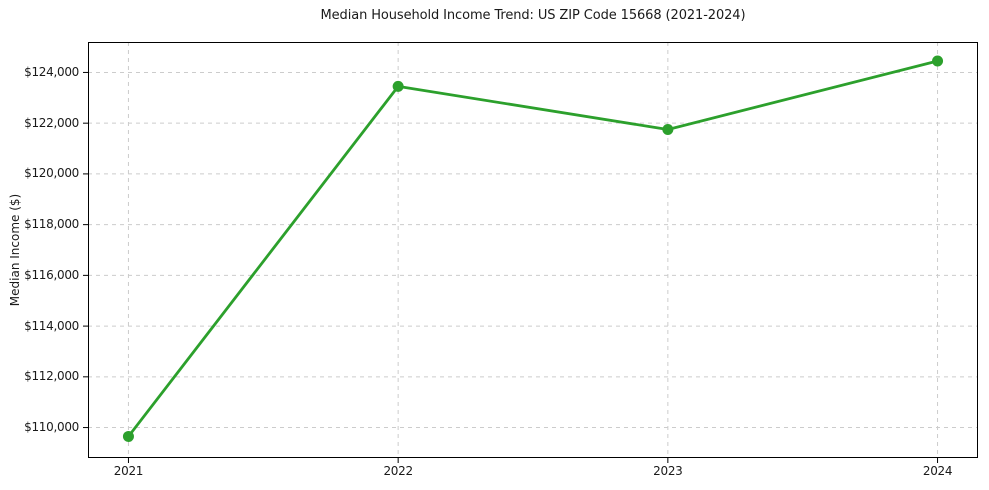 The height and width of the screenshot is (490, 989). I want to click on y-tick-label: $122,000, so click(51, 122).